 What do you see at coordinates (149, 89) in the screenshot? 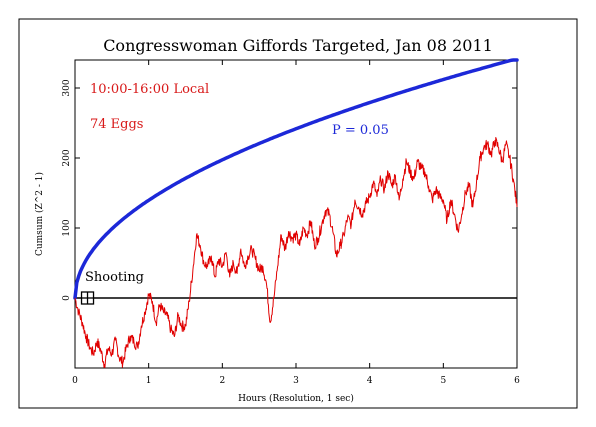
I see `time-window-label: 10:00-16:00 Local` at bounding box center [149, 89].